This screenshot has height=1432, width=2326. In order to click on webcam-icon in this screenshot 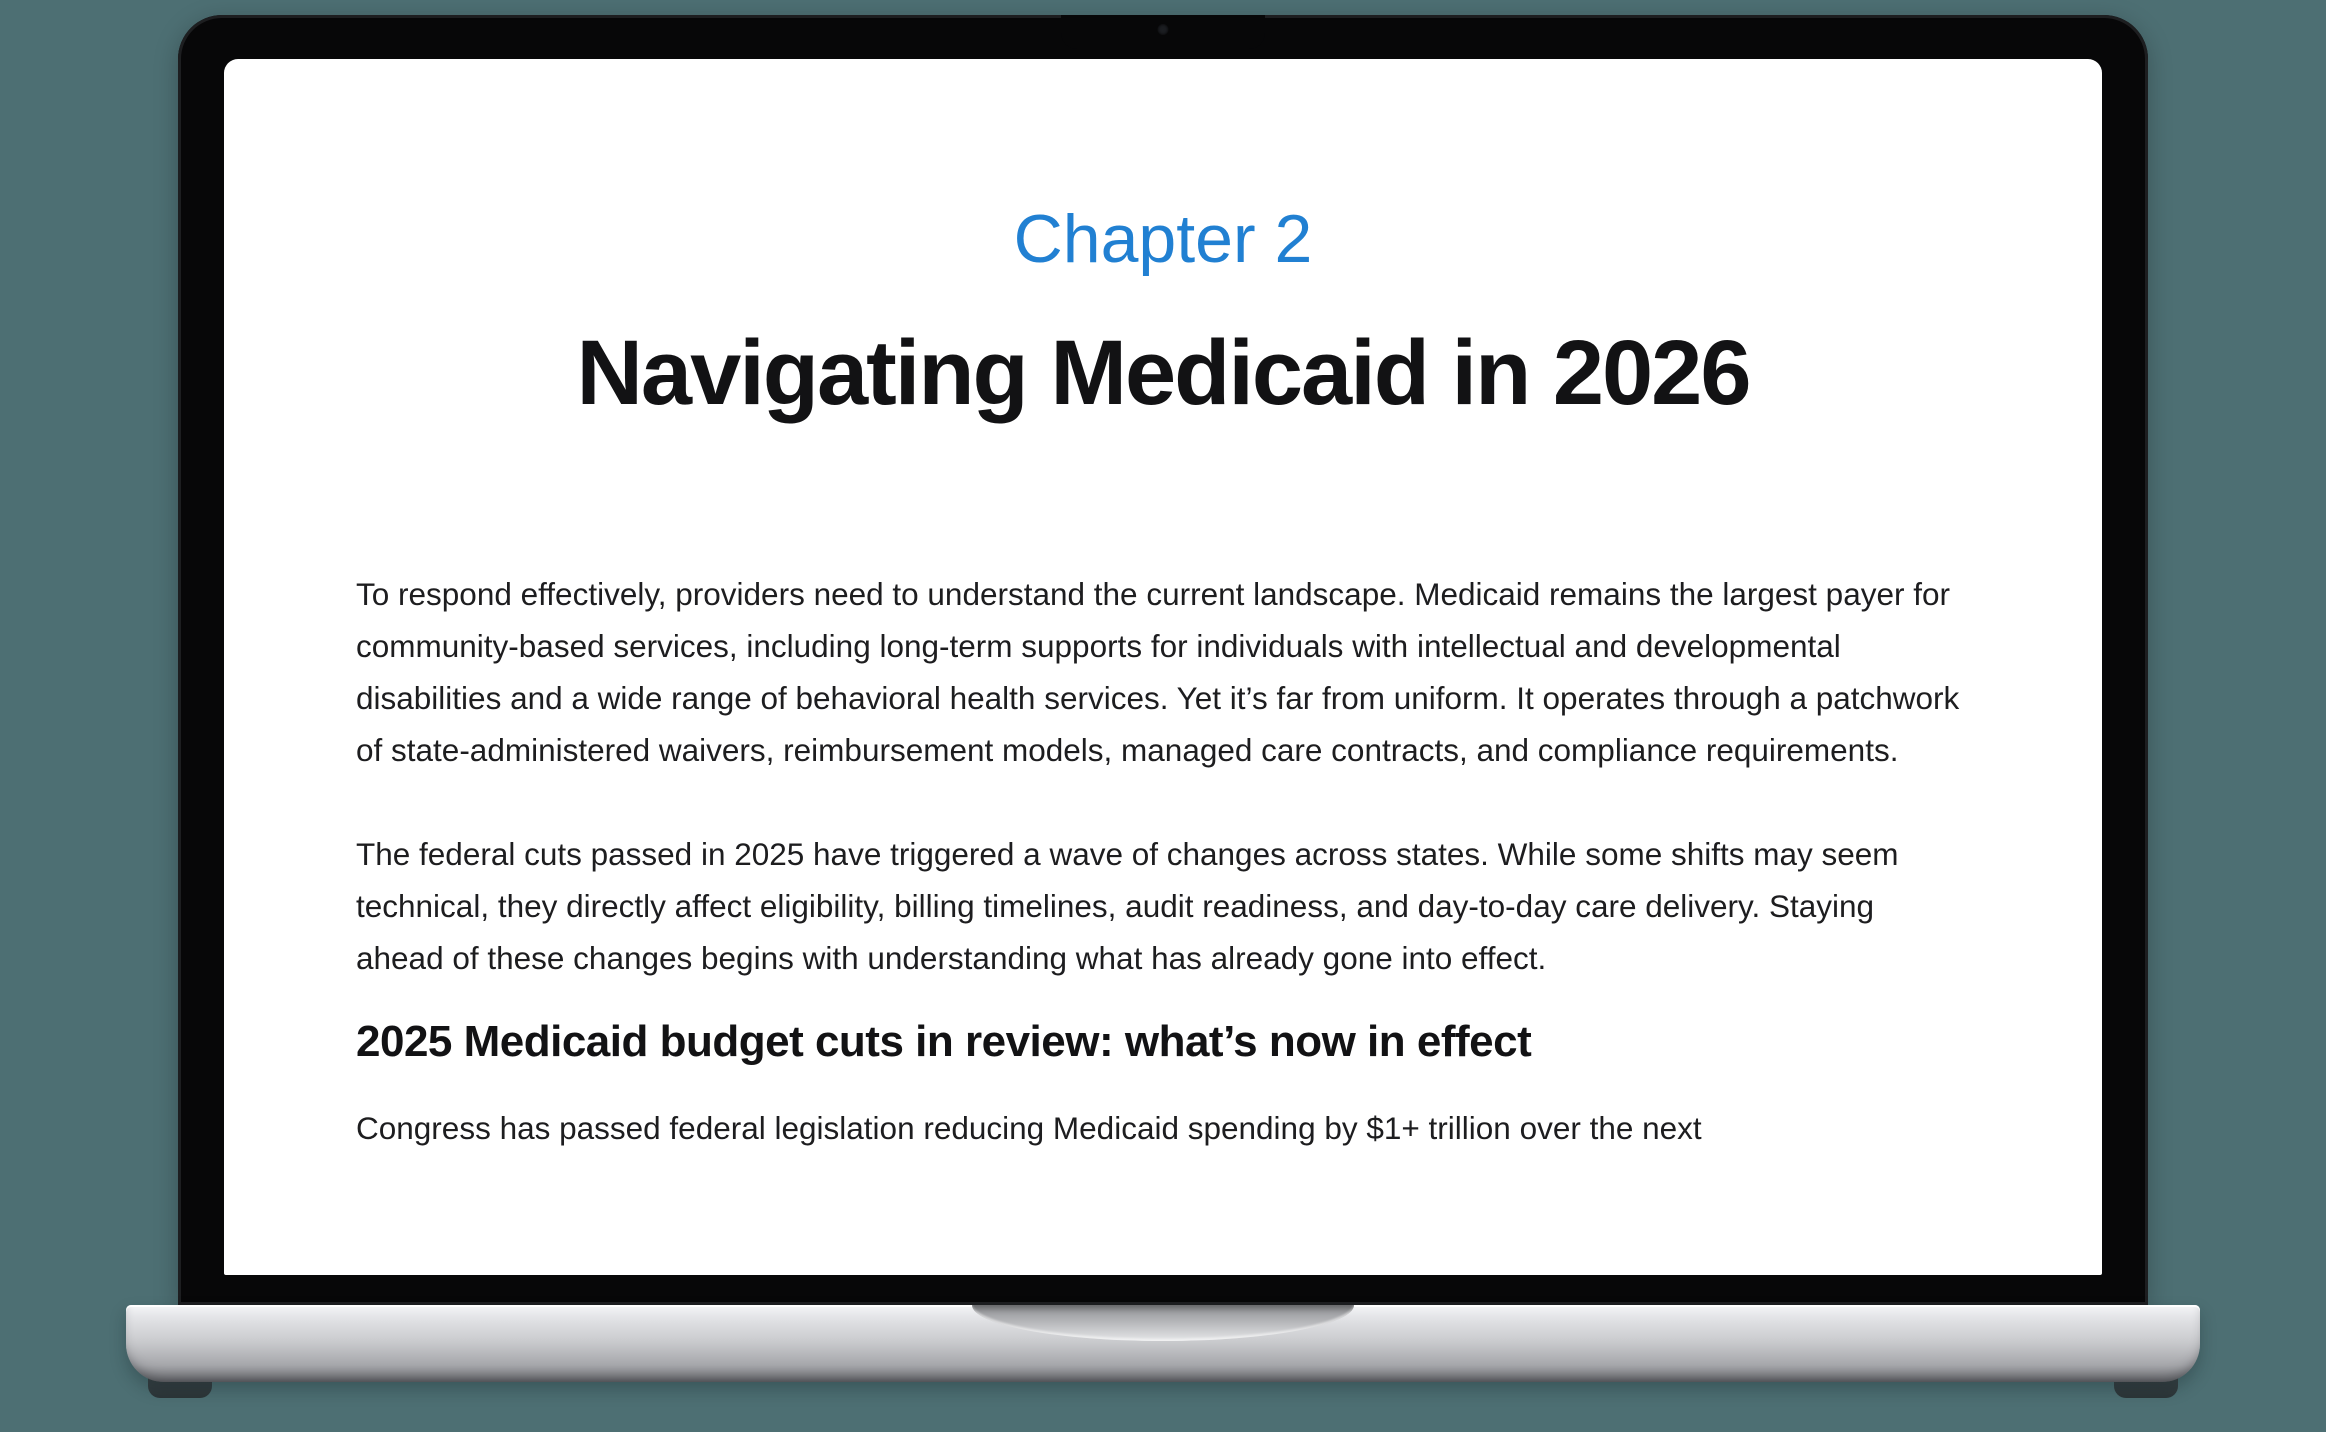, I will do `click(1163, 29)`.